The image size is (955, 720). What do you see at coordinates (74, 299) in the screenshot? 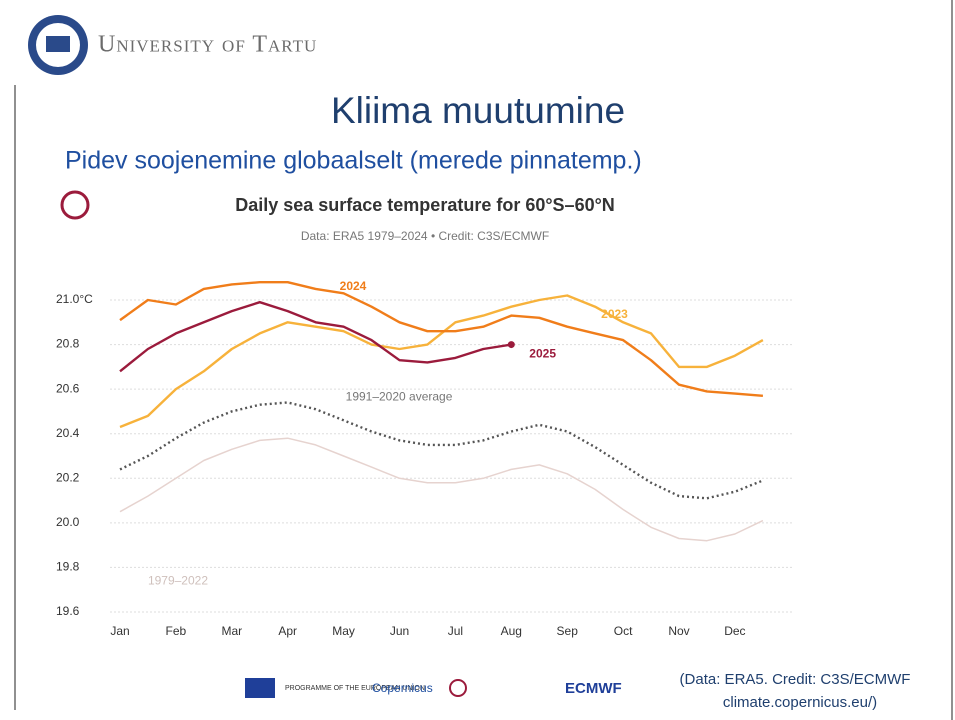
I see `y-tick-label: 21.0°C` at bounding box center [74, 299].